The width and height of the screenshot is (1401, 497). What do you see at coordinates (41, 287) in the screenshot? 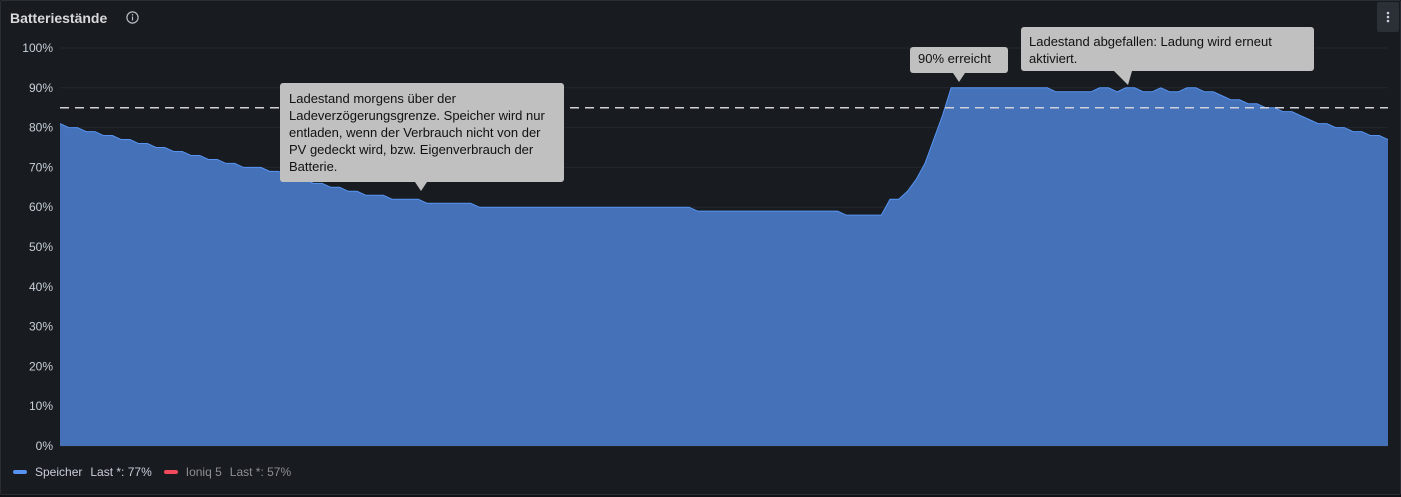
I see `y-tick-label: 40%` at bounding box center [41, 287].